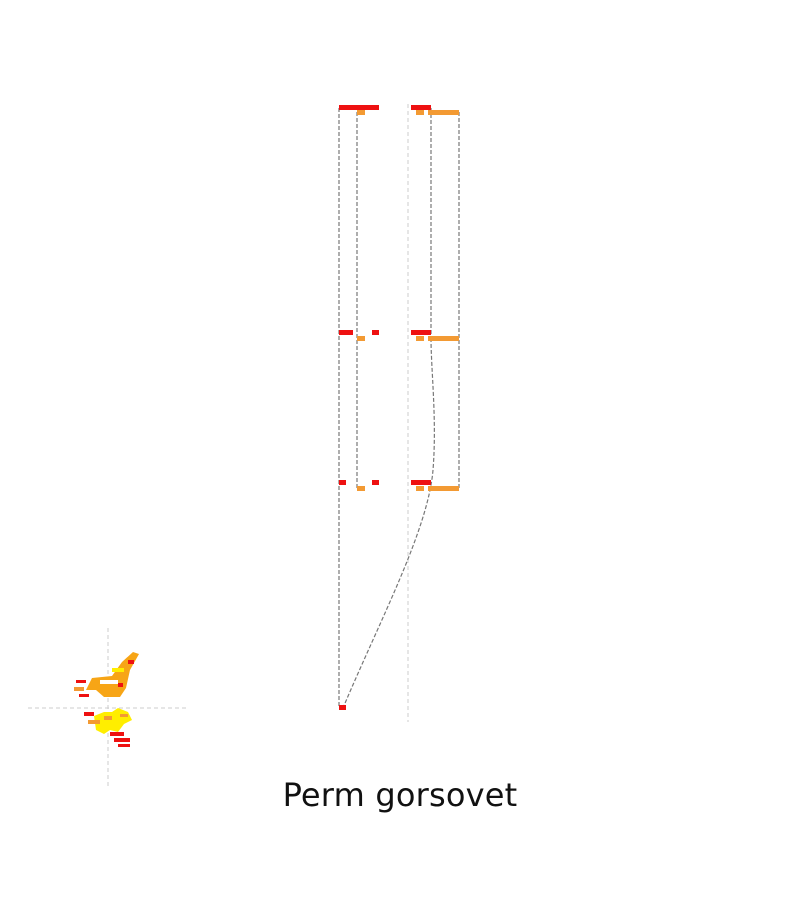 Image resolution: width=800 pixels, height=904 pixels. What do you see at coordinates (375, 482) in the screenshot?
I see `block-low-left-red-dot` at bounding box center [375, 482].